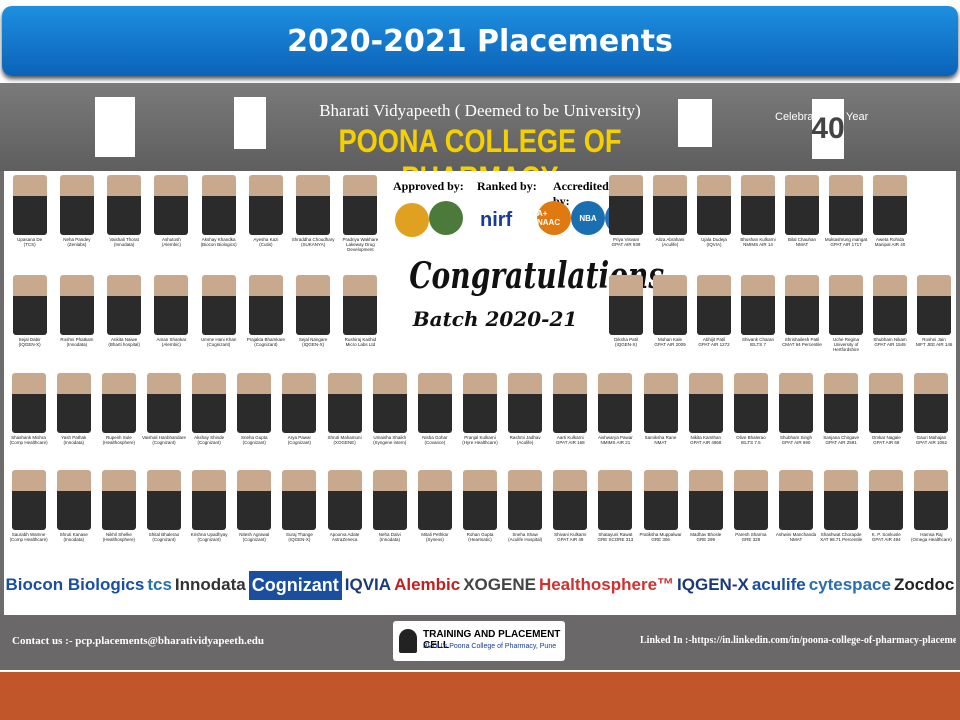  I want to click on student-name: Shruti Mahamuni, so click(344, 437).